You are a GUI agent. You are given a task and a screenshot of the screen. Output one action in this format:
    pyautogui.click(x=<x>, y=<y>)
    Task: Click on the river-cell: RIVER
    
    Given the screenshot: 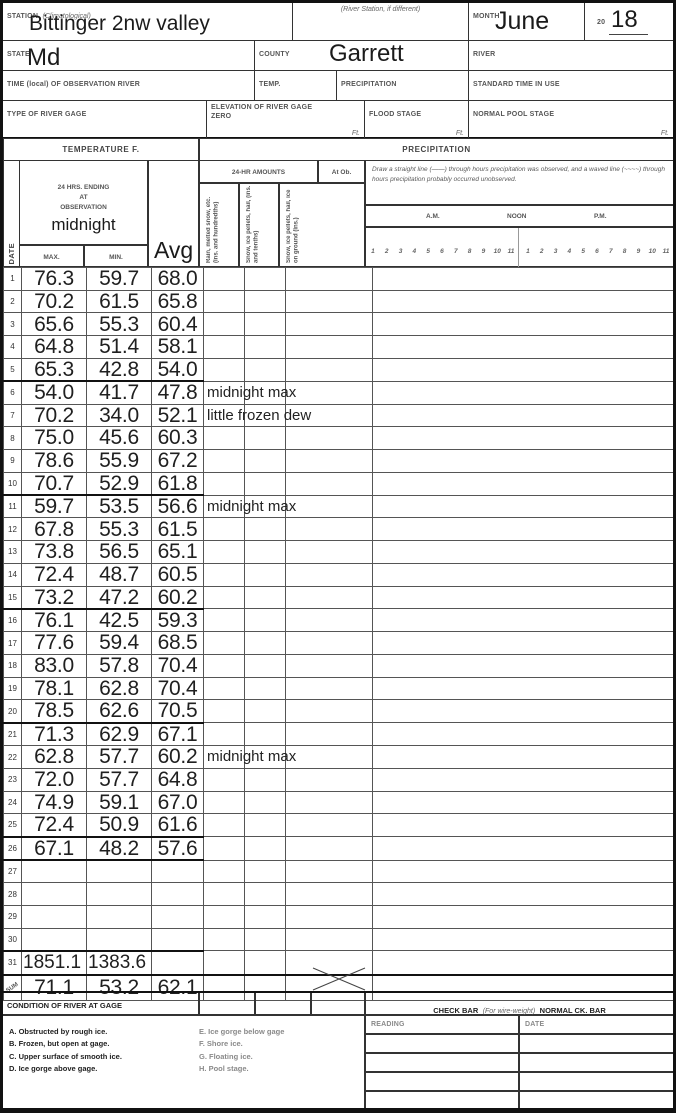 What is the action you would take?
    pyautogui.click(x=571, y=56)
    